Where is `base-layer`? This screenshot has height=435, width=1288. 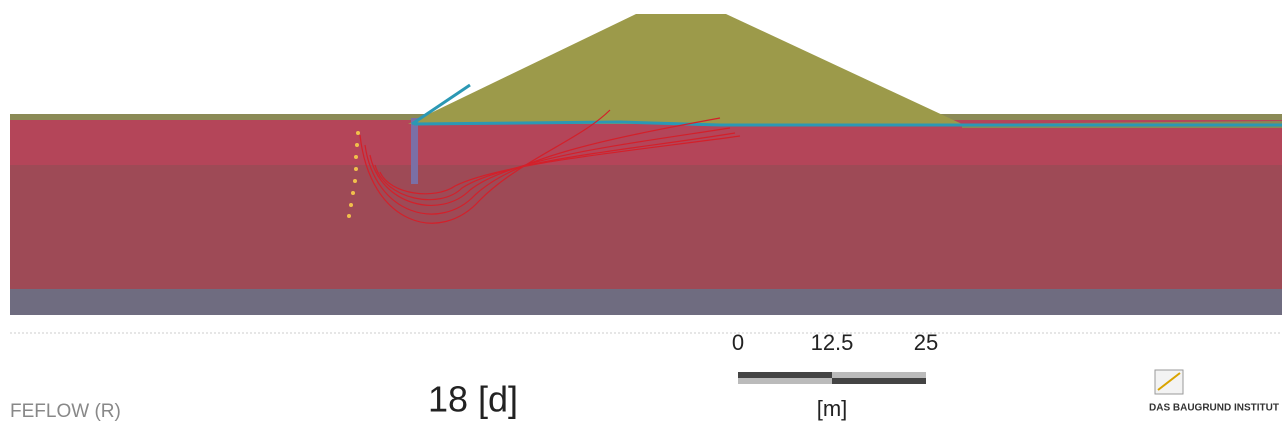
base-layer is located at coordinates (646, 302).